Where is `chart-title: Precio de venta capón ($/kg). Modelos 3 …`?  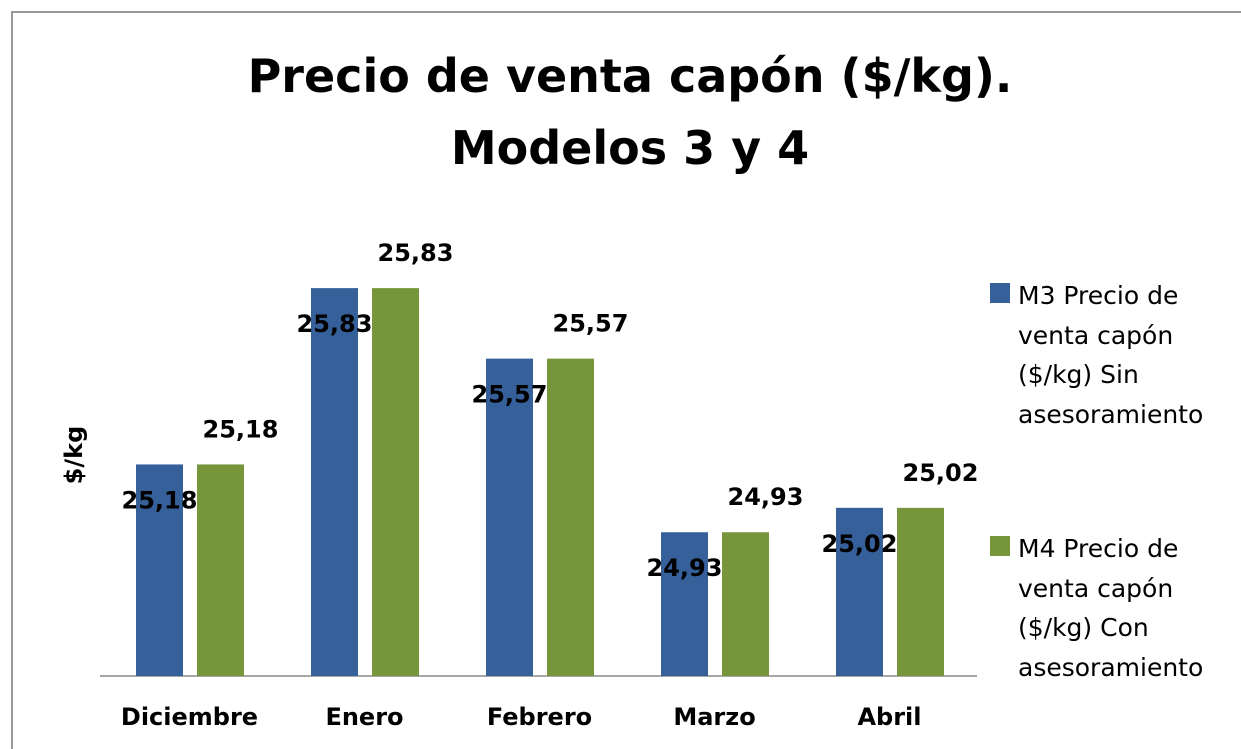 chart-title: Precio de venta capón ($/kg). Modelos 3 … is located at coordinates (630, 112).